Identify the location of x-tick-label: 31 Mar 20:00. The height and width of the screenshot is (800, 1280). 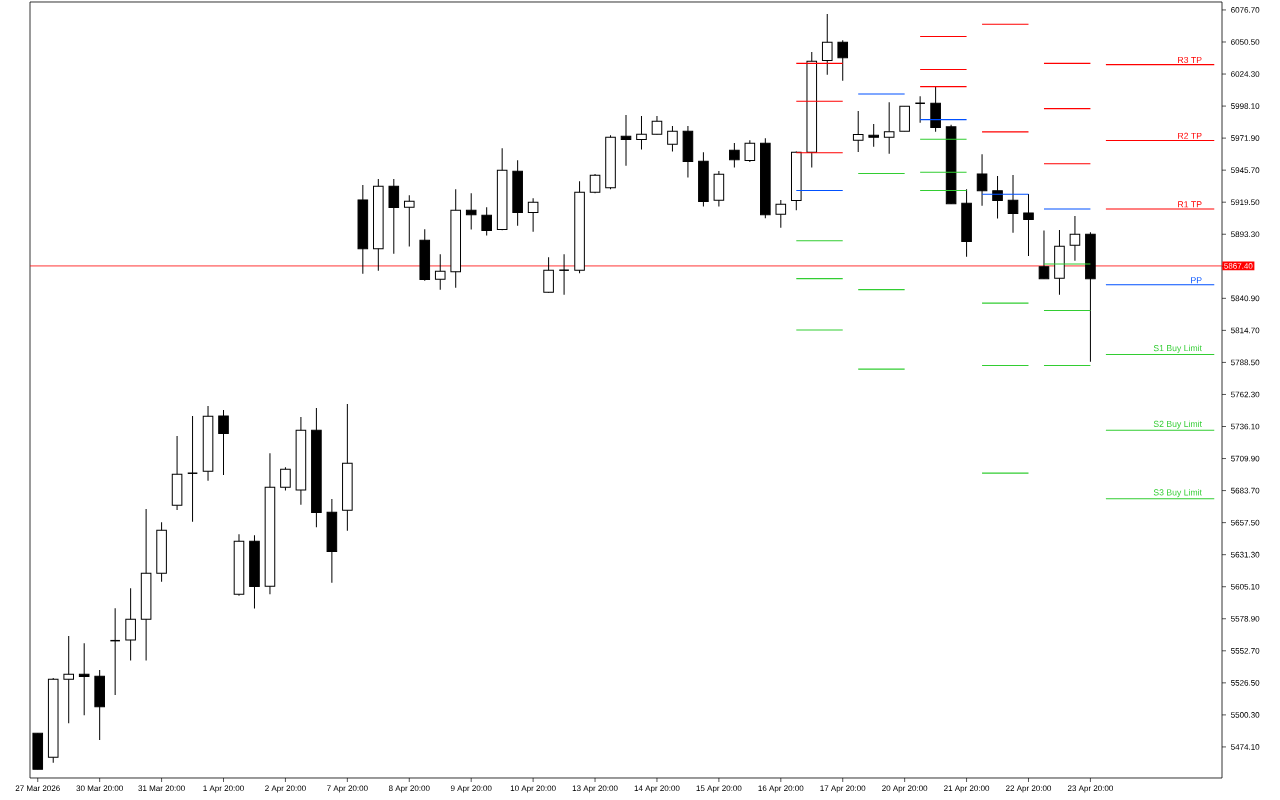
(161, 788).